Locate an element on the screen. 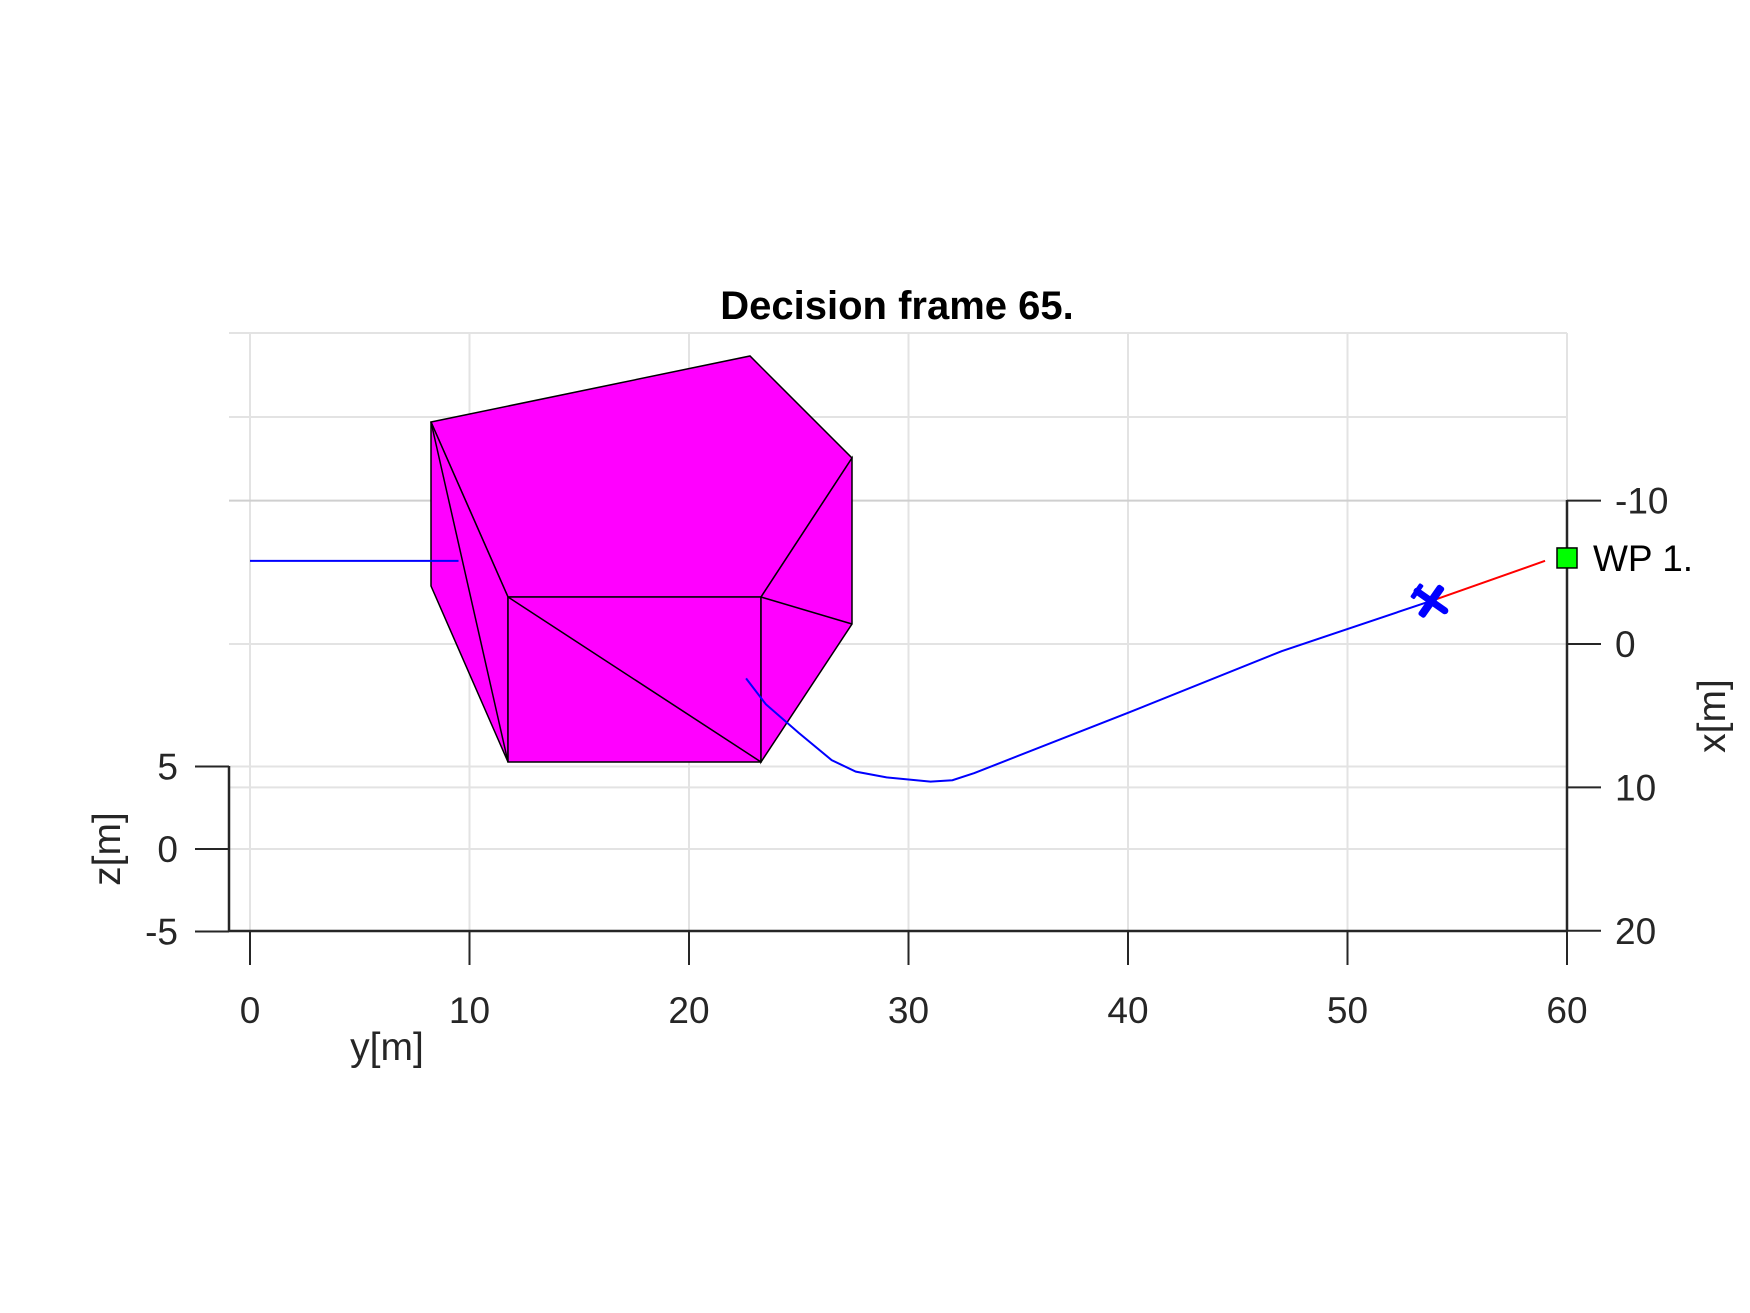 The width and height of the screenshot is (1750, 1313). y-tick-label: 0 is located at coordinates (250, 1010).